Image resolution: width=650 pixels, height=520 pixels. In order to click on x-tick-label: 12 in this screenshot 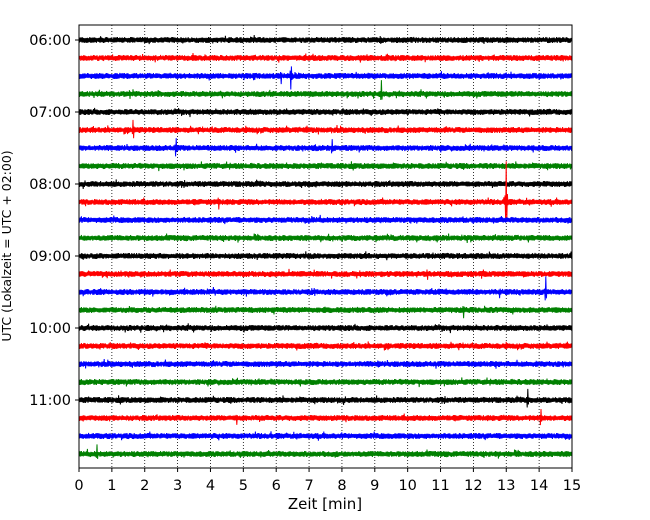, I will do `click(473, 486)`.